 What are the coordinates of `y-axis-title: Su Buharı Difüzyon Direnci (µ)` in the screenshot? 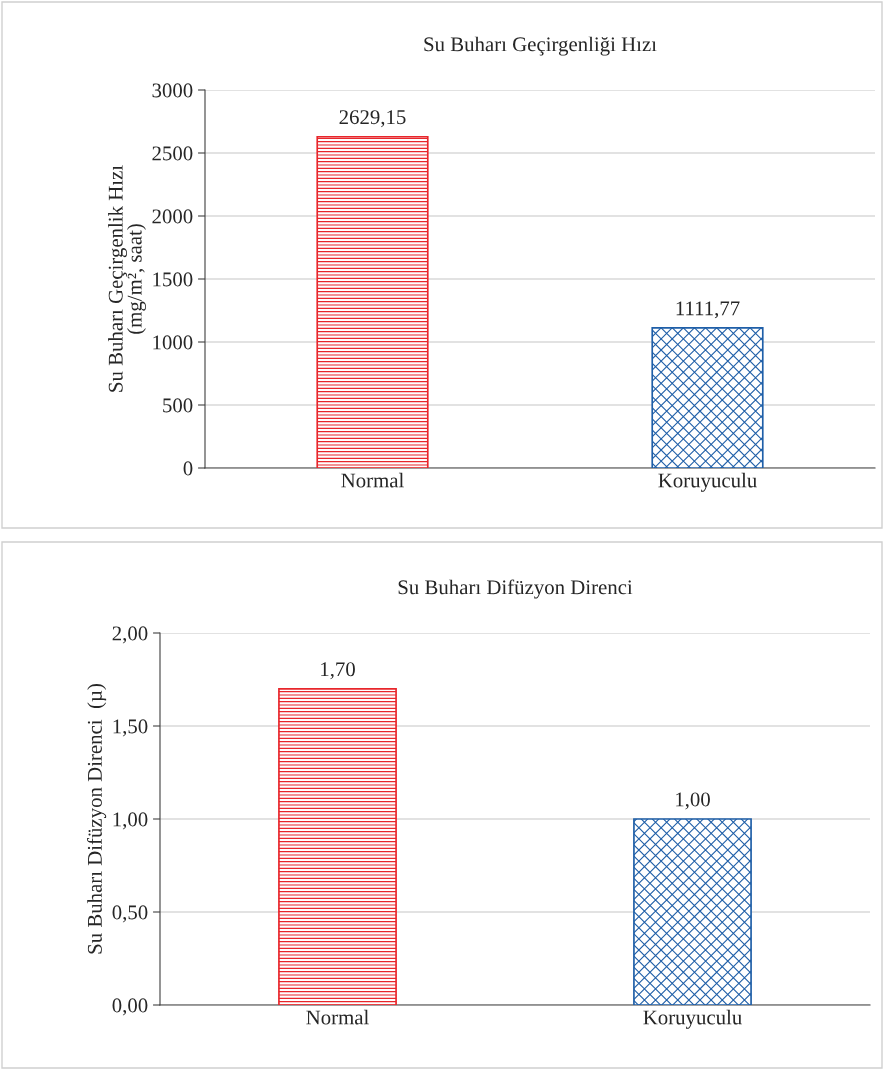 It's located at (97, 819).